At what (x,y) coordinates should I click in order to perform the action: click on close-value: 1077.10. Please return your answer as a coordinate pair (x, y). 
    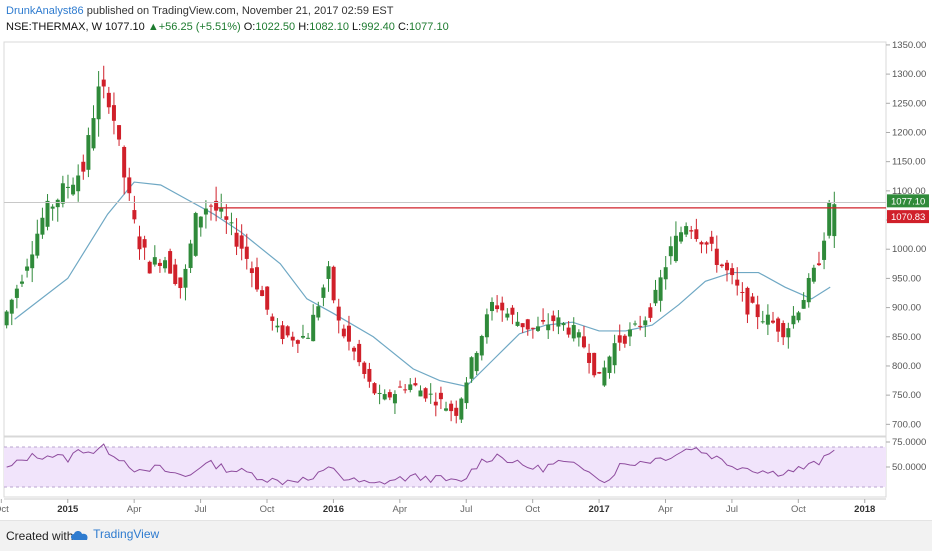
    Looking at the image, I should click on (428, 27).